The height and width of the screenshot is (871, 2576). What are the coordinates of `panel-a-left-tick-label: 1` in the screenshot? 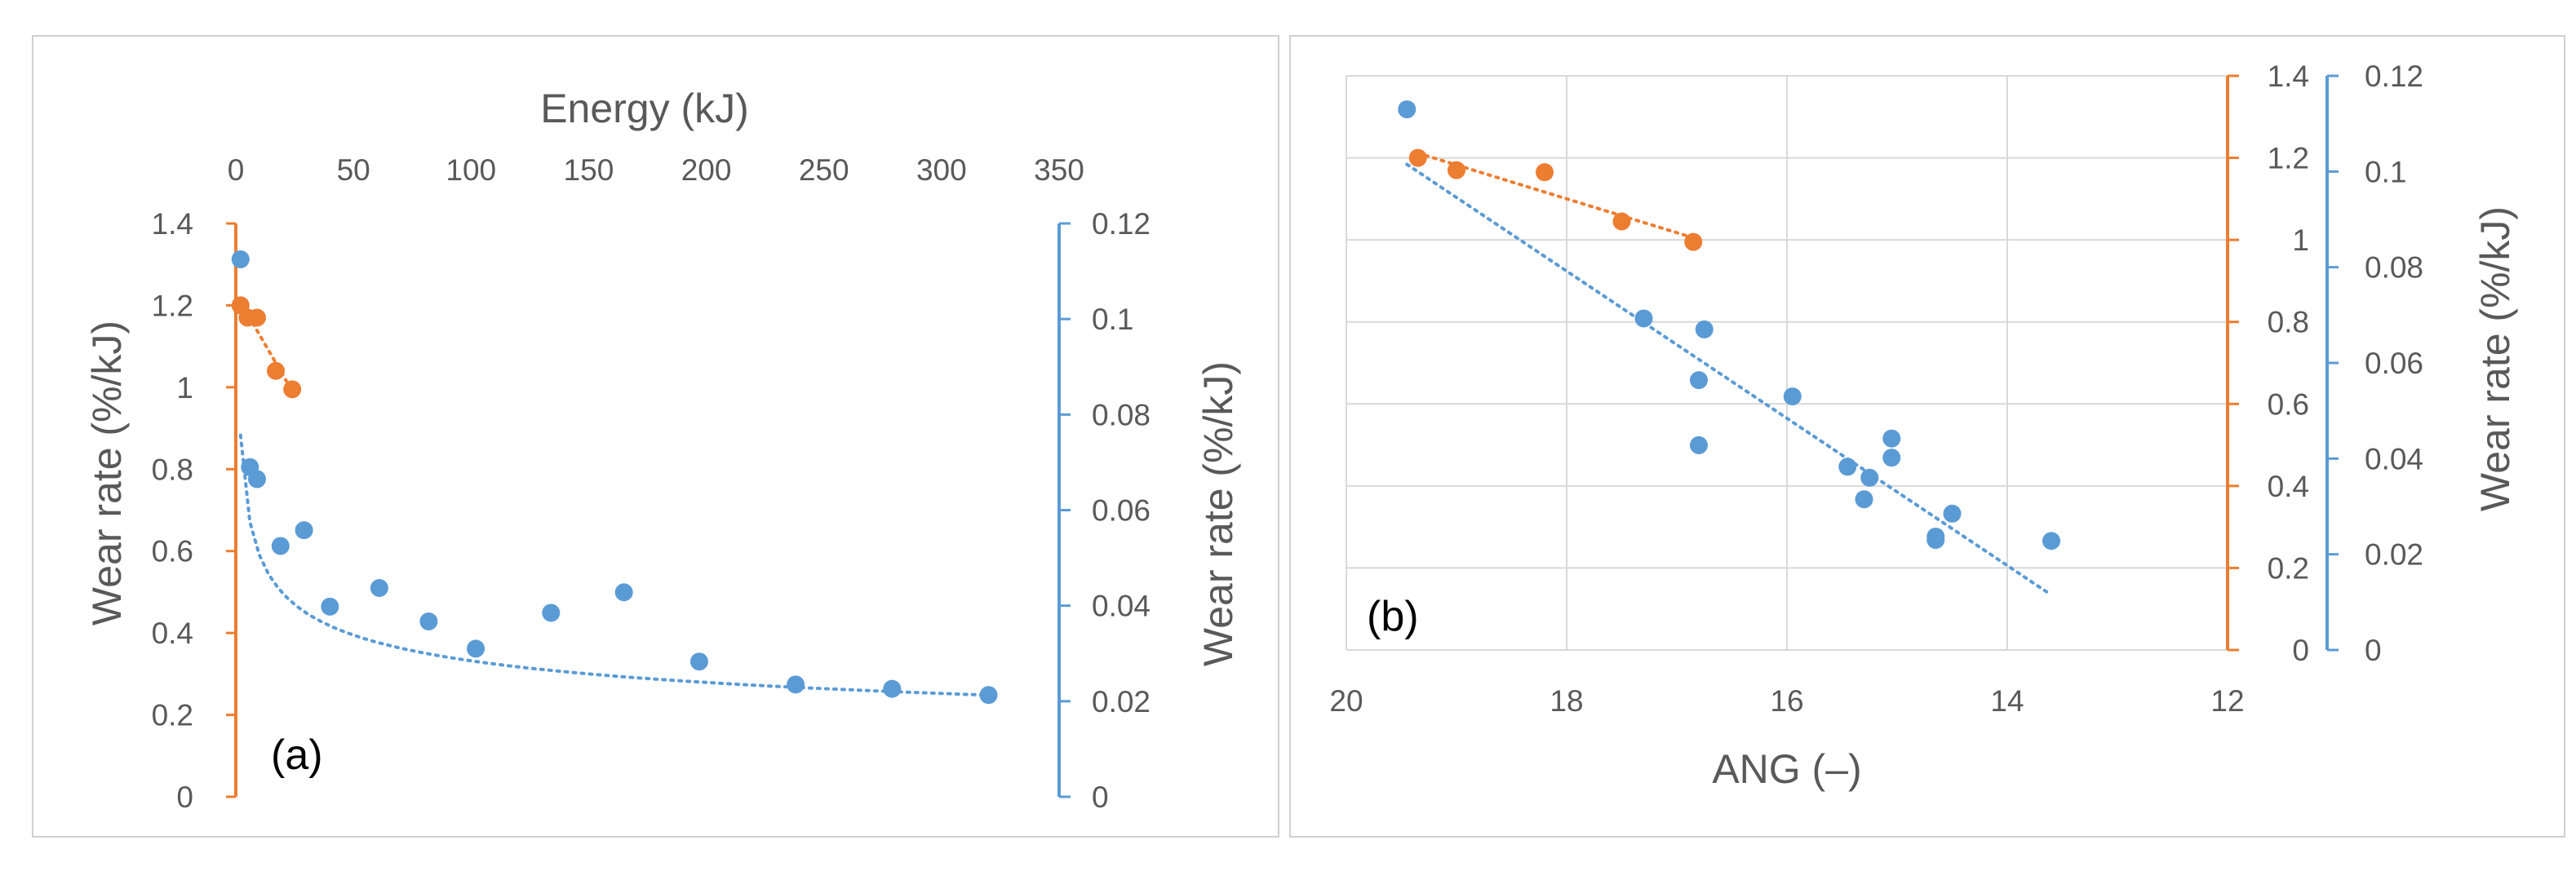 It's located at (184, 388).